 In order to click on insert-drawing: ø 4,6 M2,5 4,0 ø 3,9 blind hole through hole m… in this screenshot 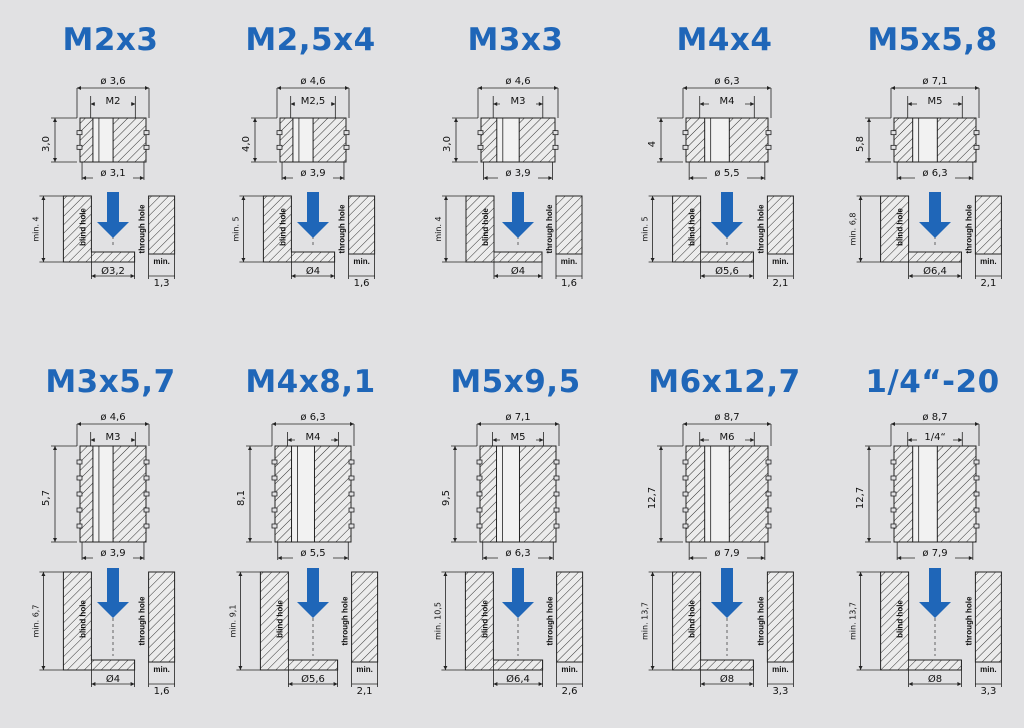, I will do `click(303, 182)`.